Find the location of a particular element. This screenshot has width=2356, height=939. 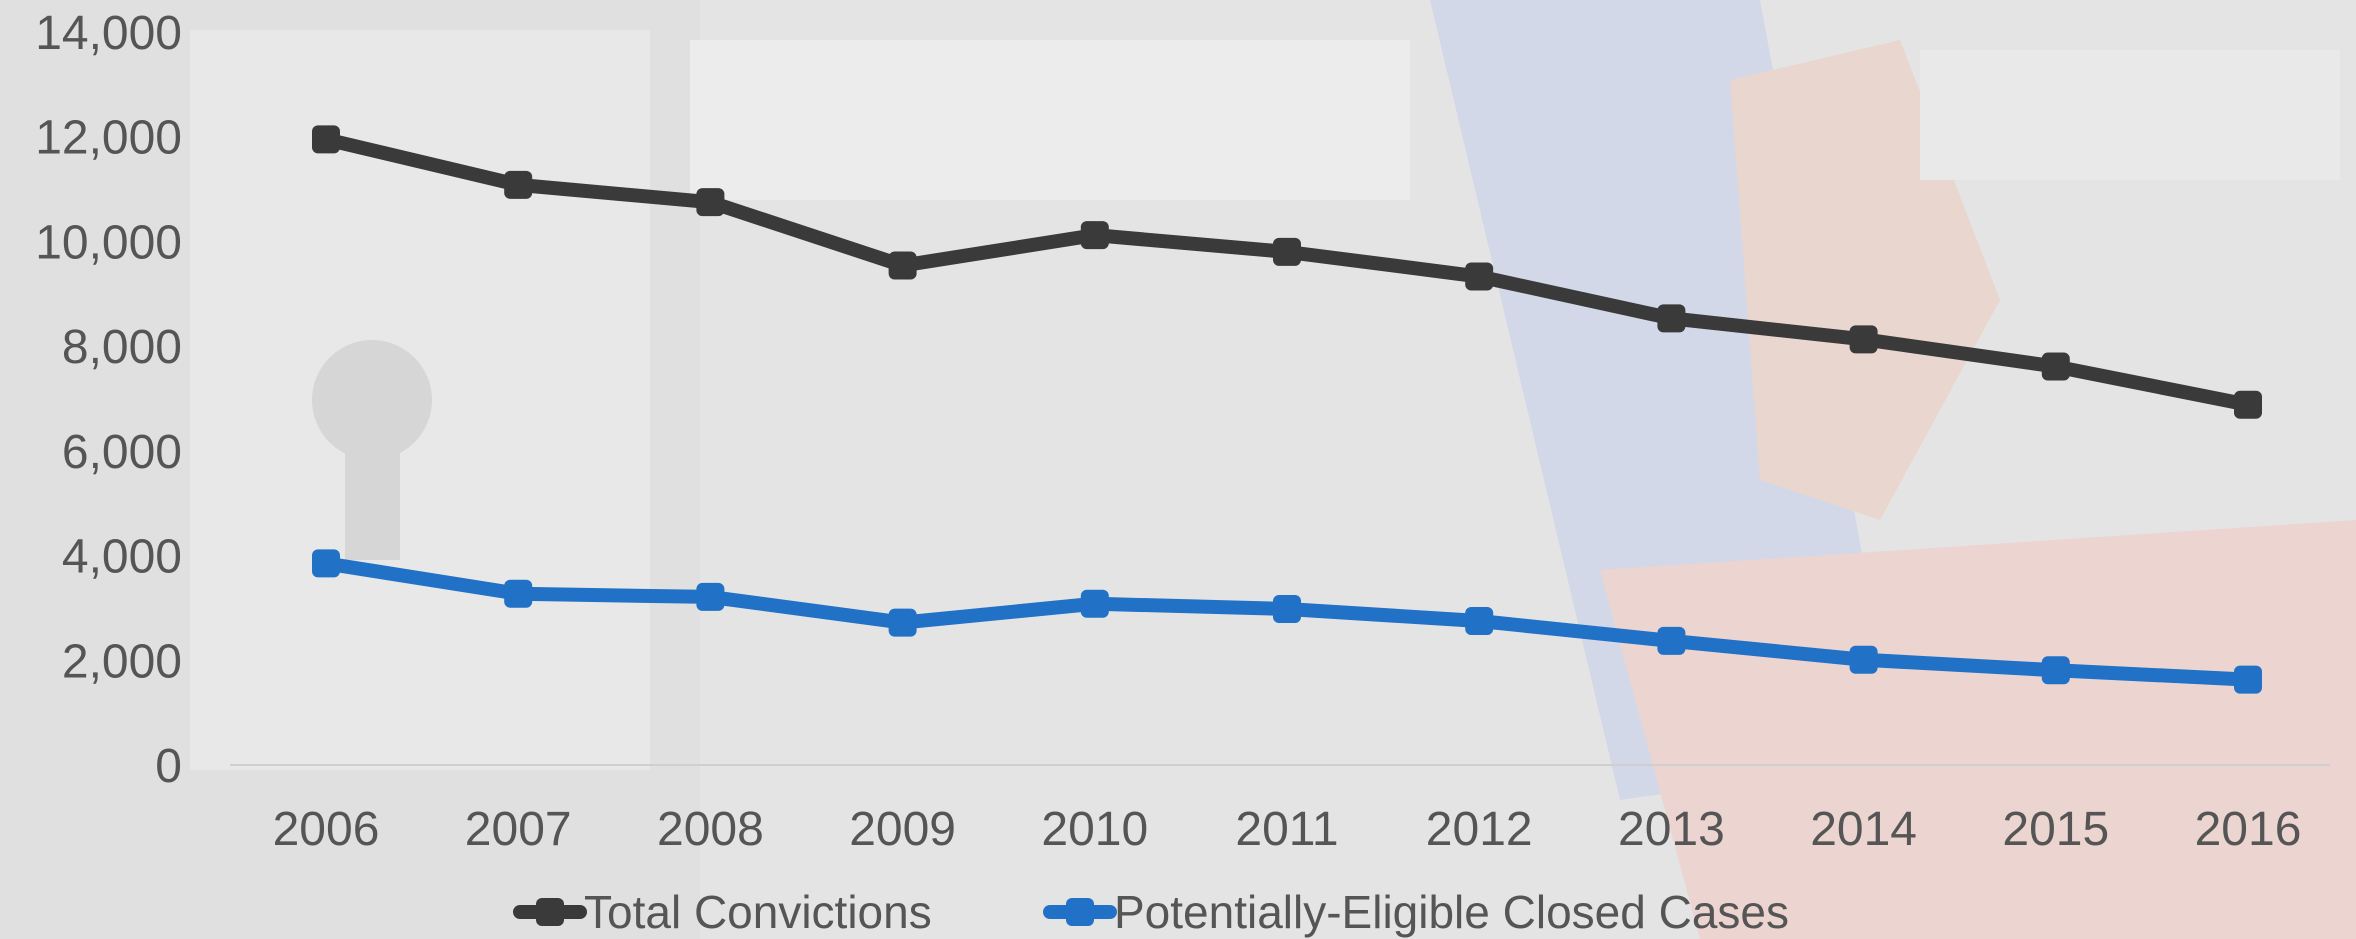

x-tick-label: 2015 is located at coordinates (2055, 829).